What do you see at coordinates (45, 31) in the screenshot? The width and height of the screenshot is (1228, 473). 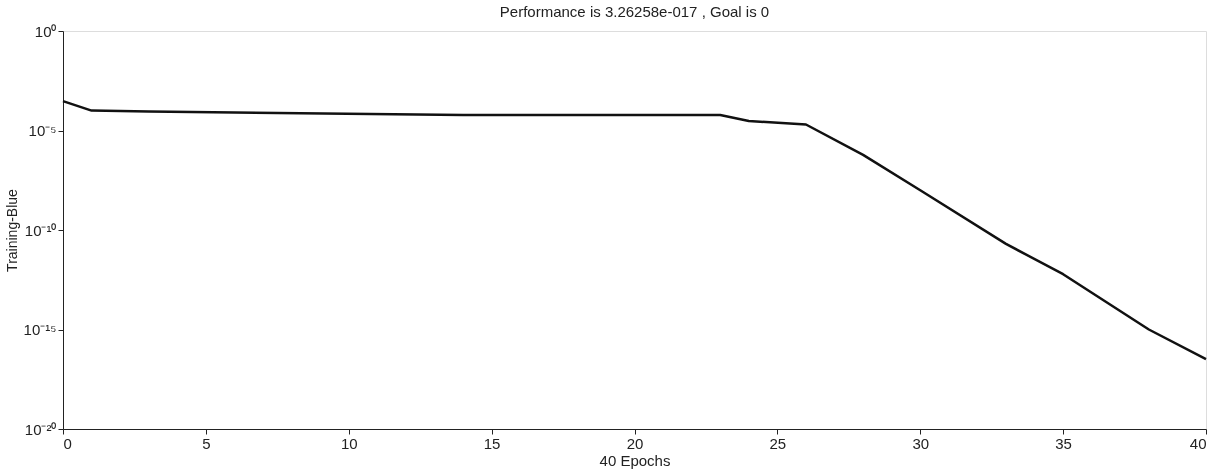 I see `y-tick-label: 10⁰` at bounding box center [45, 31].